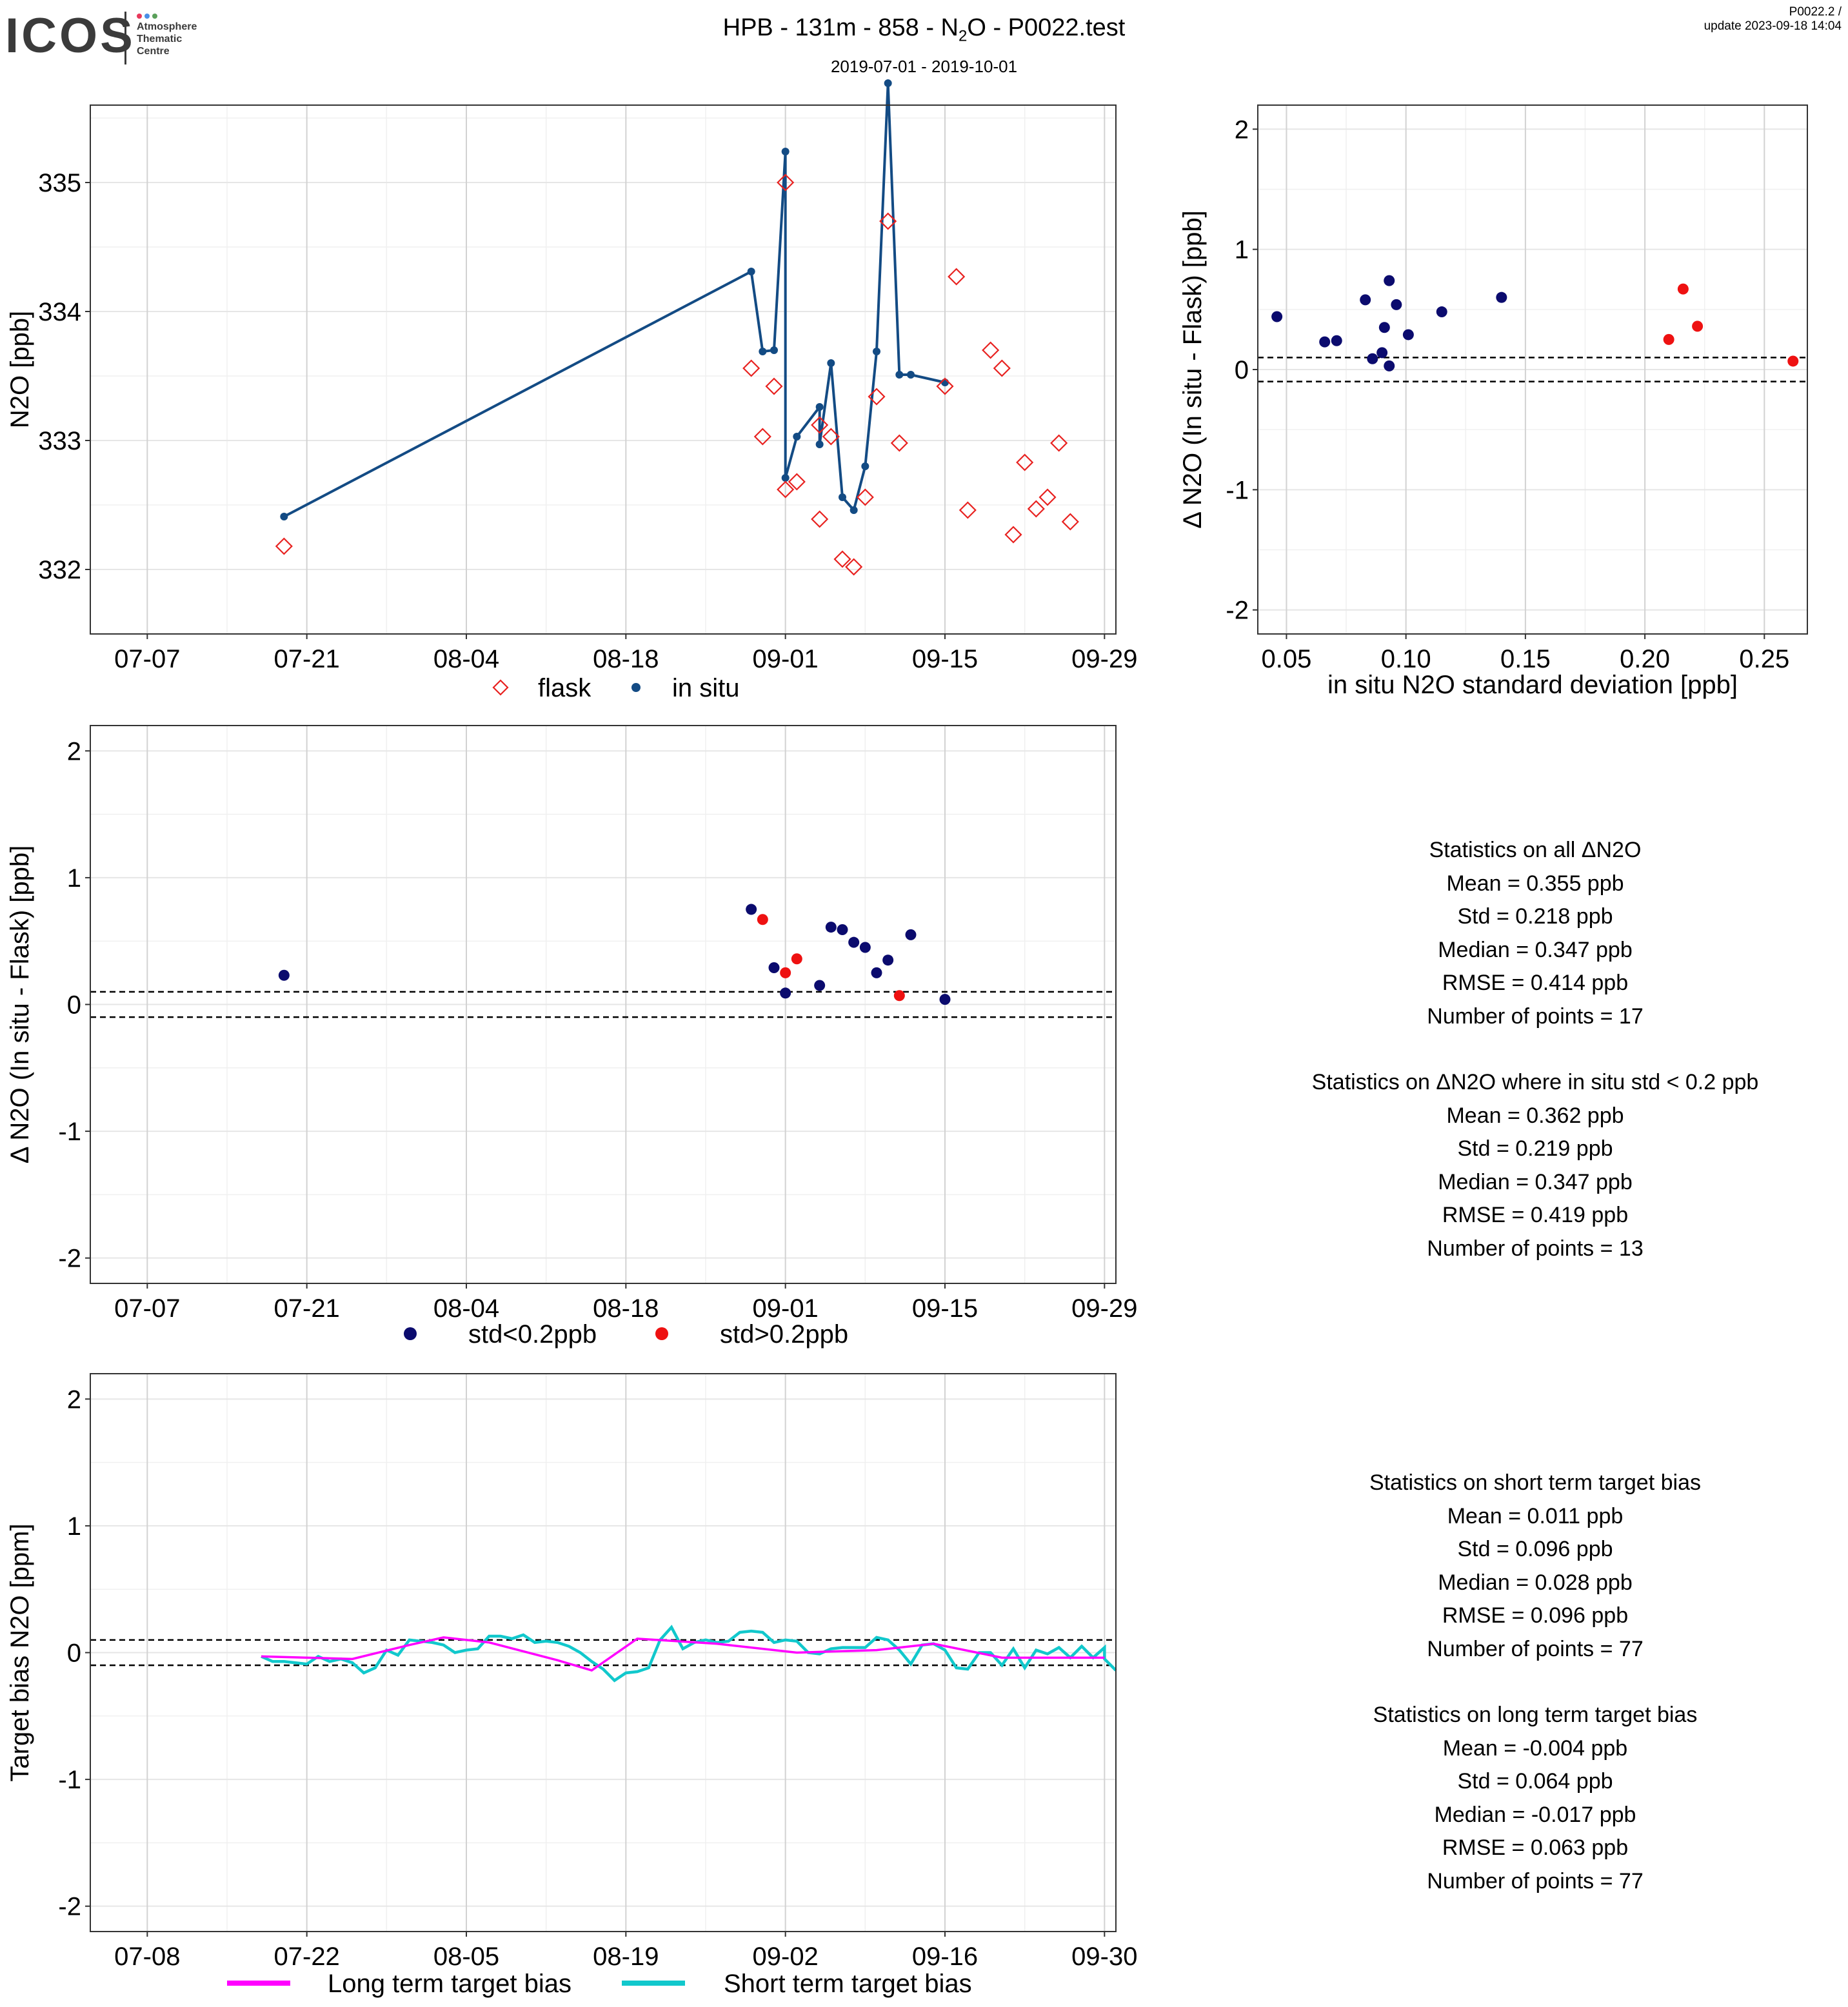  What do you see at coordinates (70, 35) in the screenshot?
I see `icos-logo: ICOS` at bounding box center [70, 35].